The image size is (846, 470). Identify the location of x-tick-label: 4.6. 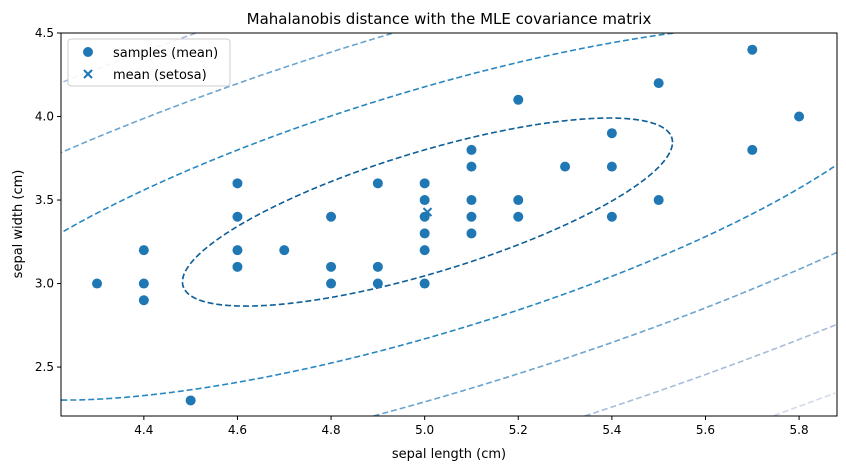
(237, 430).